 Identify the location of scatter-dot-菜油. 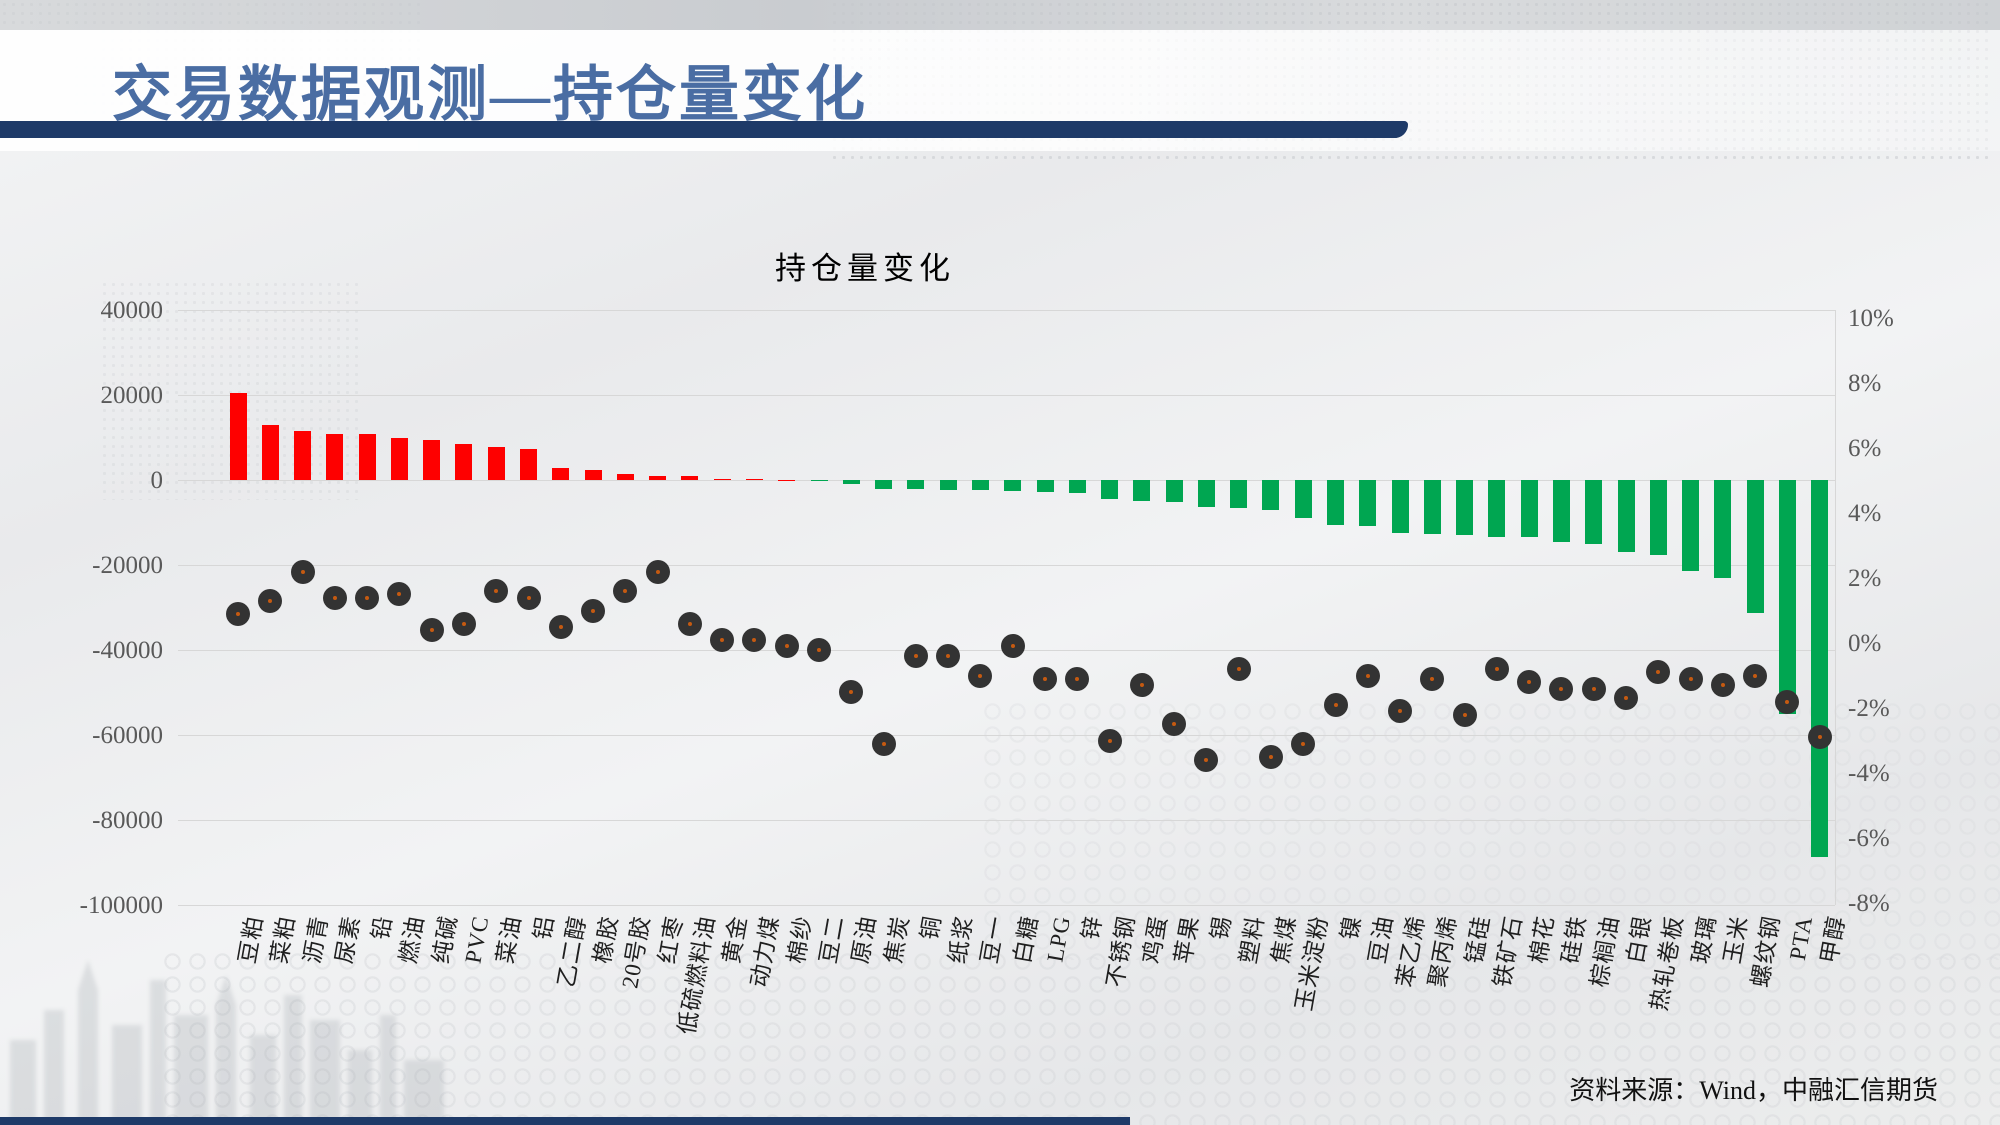
(496, 591).